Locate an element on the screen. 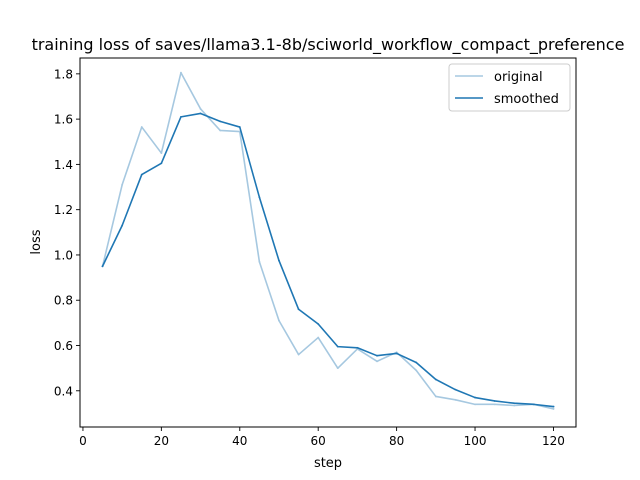 The height and width of the screenshot is (480, 640). x-tick-label-0: 0 is located at coordinates (83, 441).